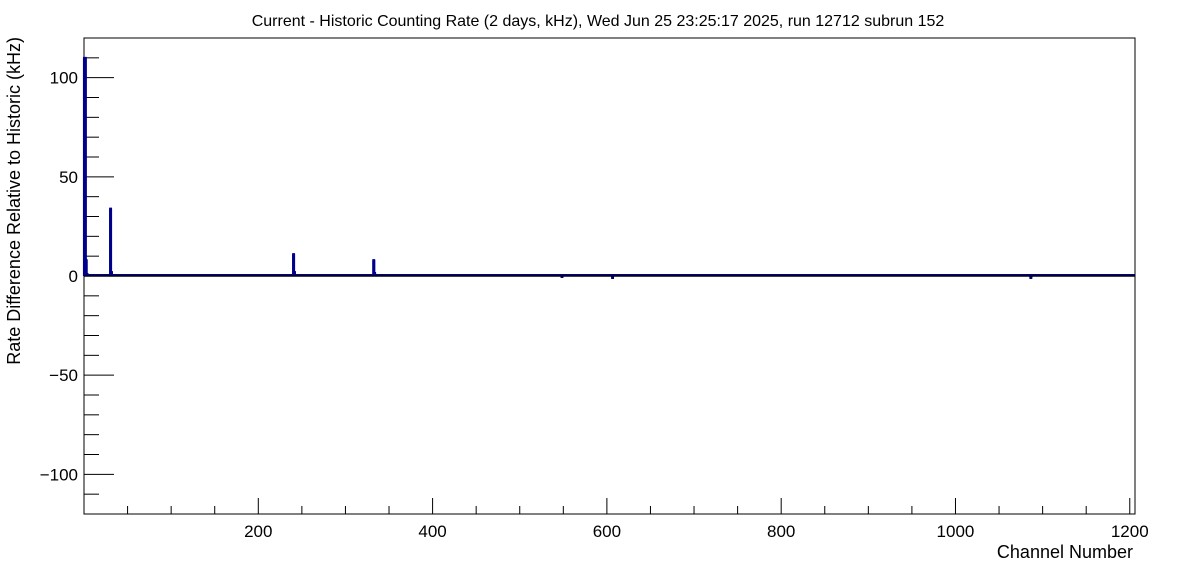  What do you see at coordinates (99, 276) in the screenshot?
I see `y-axis-ticks` at bounding box center [99, 276].